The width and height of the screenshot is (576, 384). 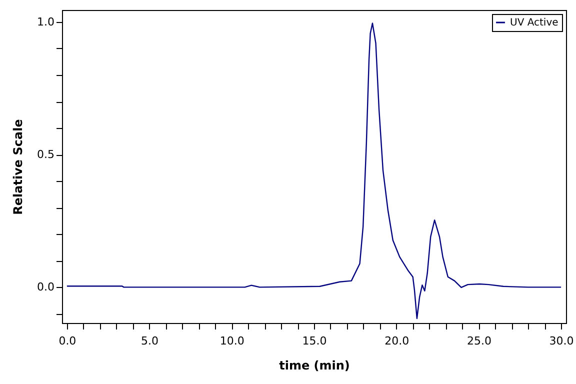 What do you see at coordinates (232, 341) in the screenshot?
I see `x-tick-label: 10.0` at bounding box center [232, 341].